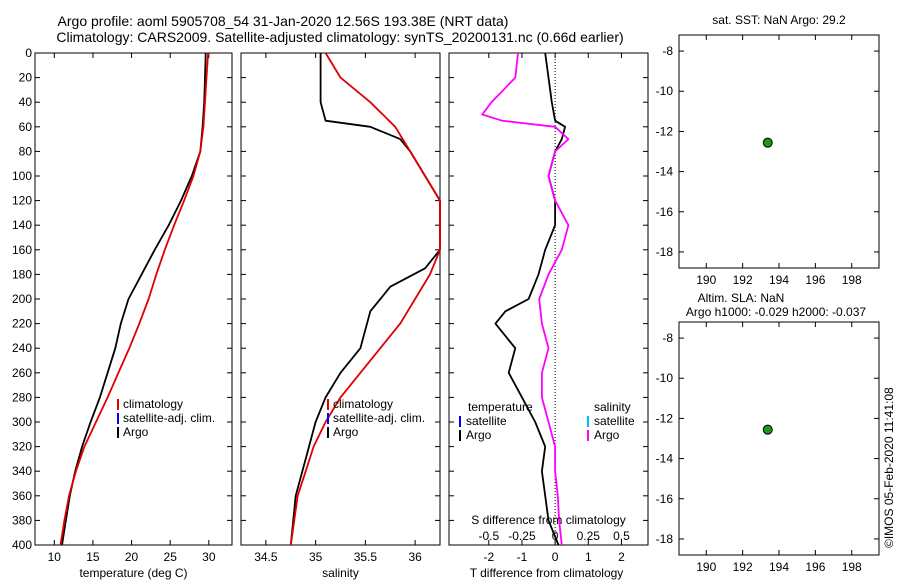 The height and width of the screenshot is (580, 900). I want to click on temperature-xtick-label: 15, so click(93, 557).